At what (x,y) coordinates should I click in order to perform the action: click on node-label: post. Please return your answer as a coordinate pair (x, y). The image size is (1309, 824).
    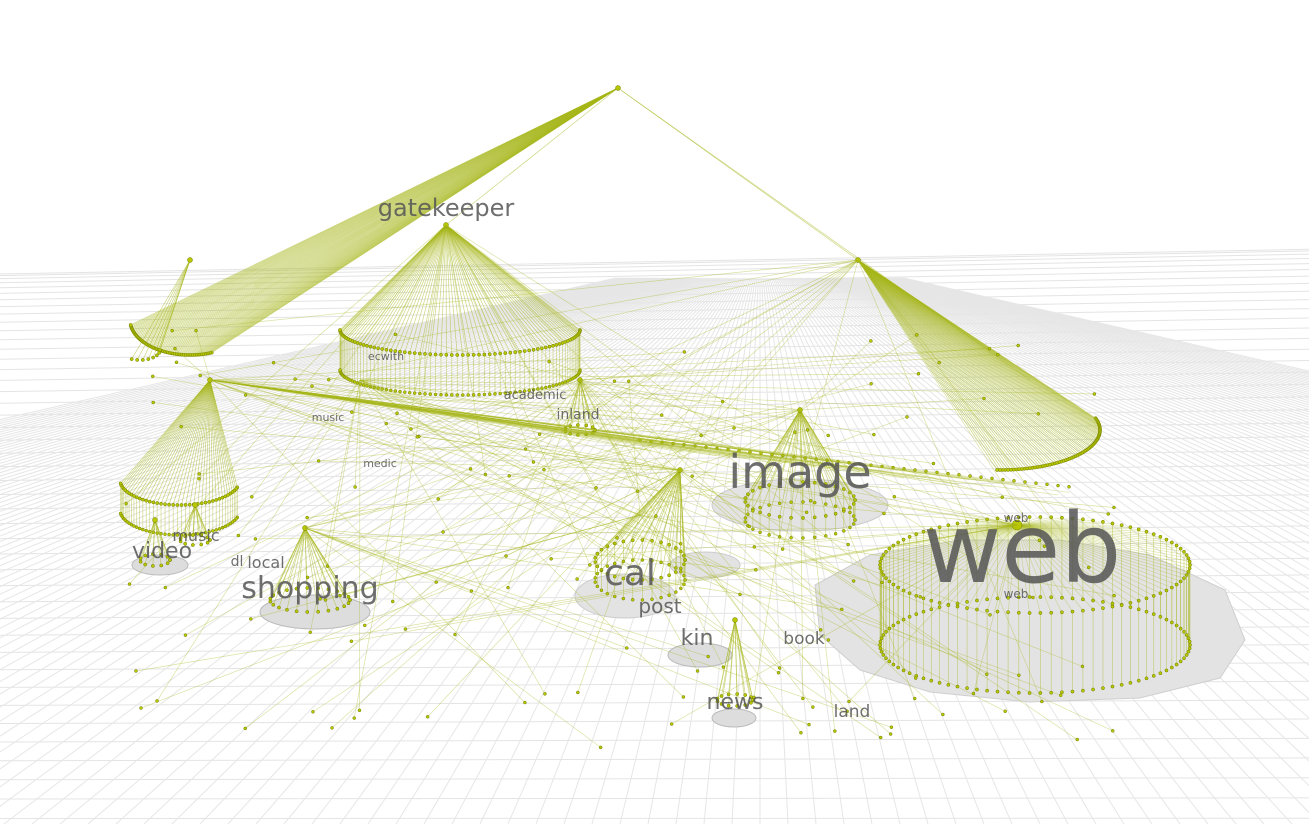
    Looking at the image, I should click on (659, 606).